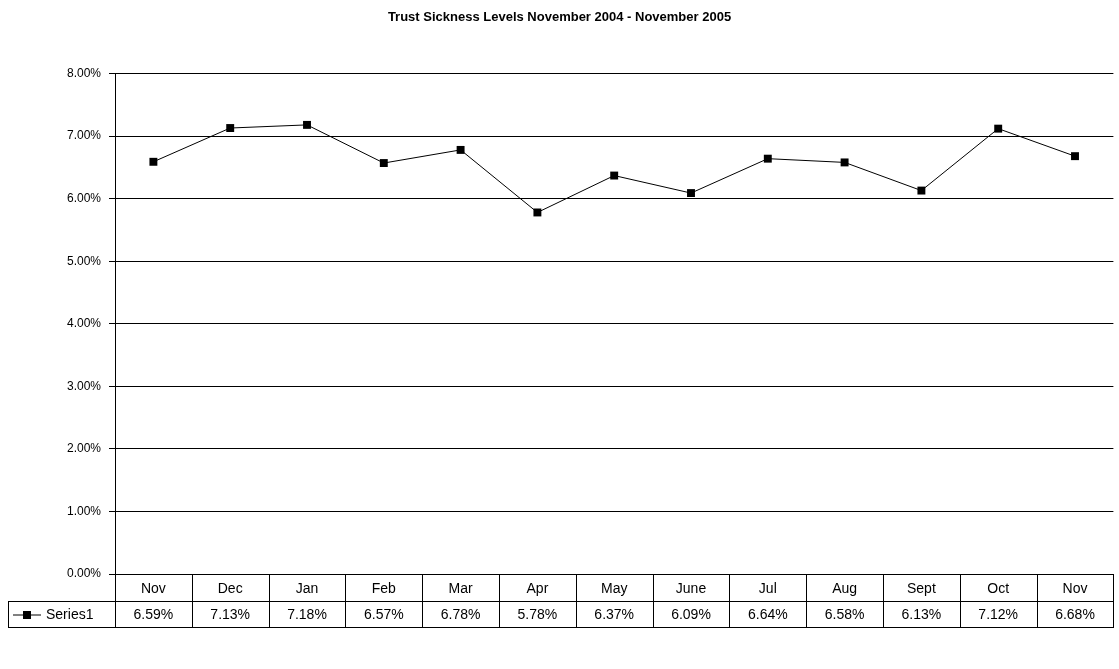 This screenshot has height=669, width=1119. What do you see at coordinates (383, 614) in the screenshot?
I see `data-label: 6.57%` at bounding box center [383, 614].